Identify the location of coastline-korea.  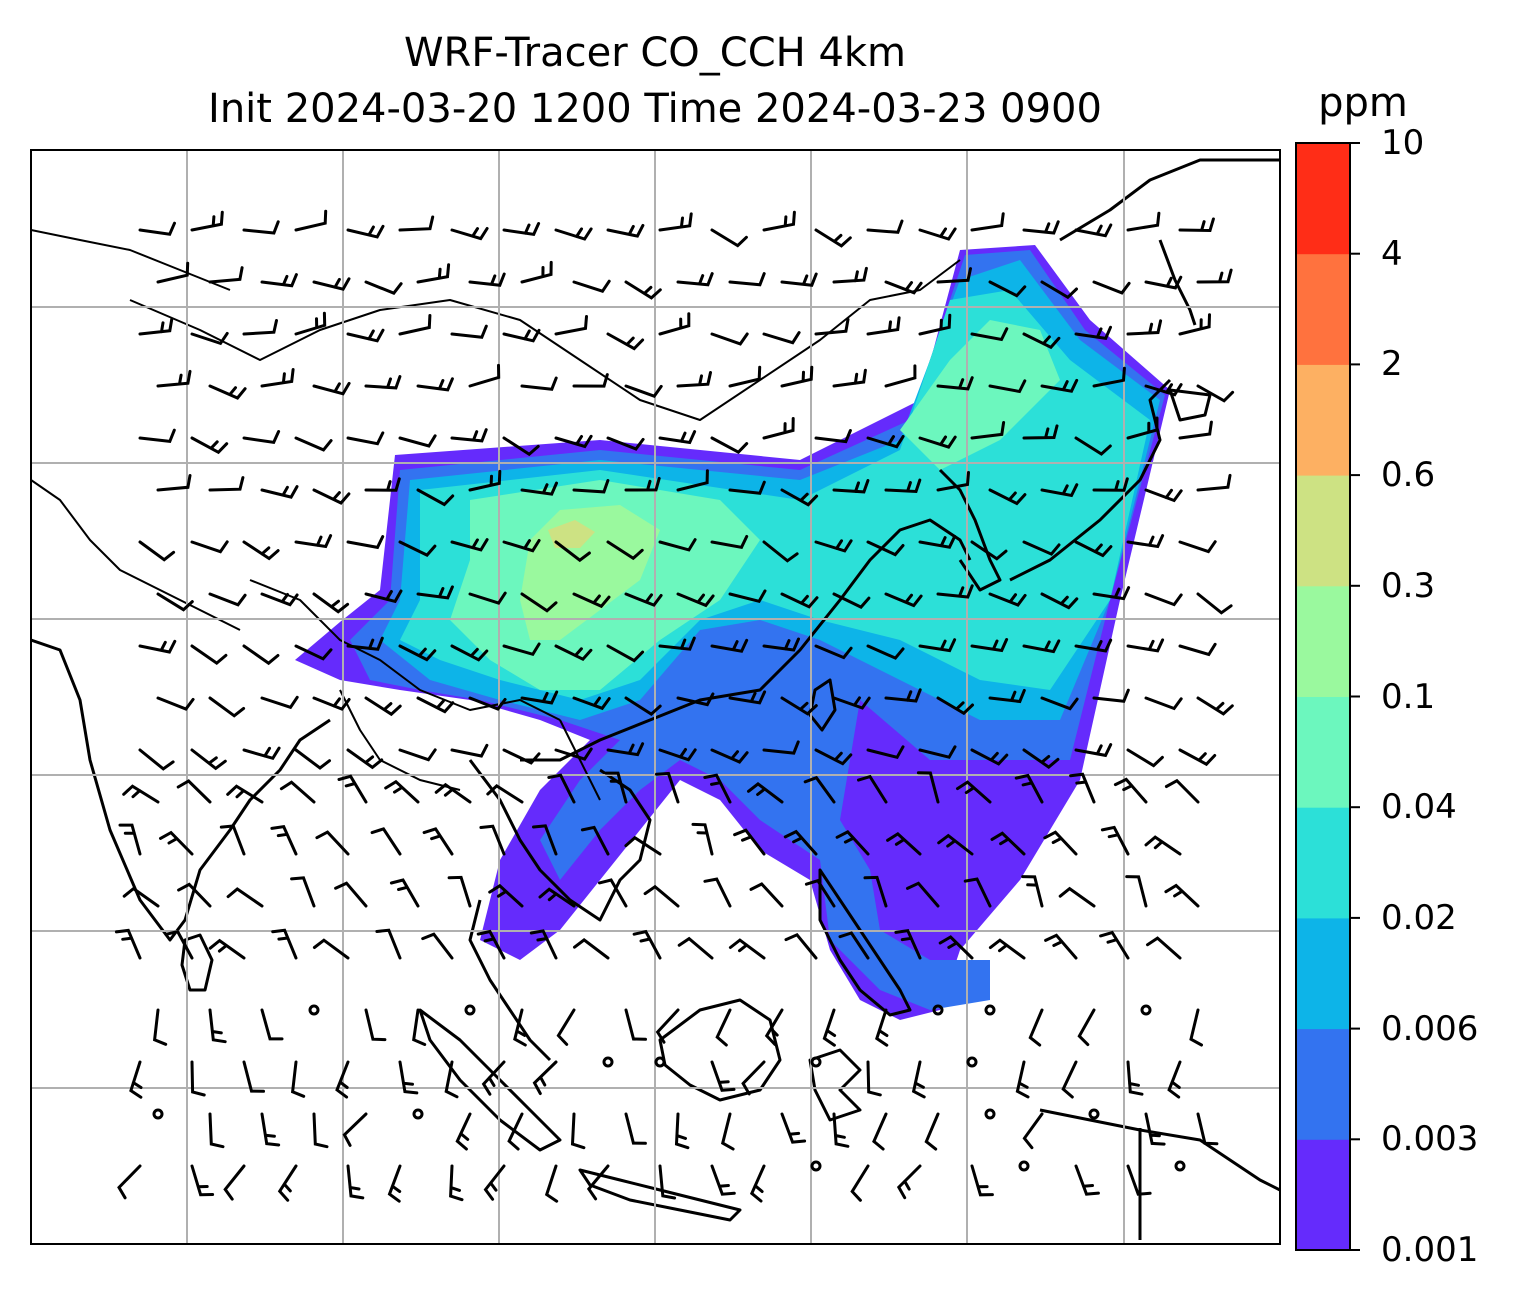
(970, 530).